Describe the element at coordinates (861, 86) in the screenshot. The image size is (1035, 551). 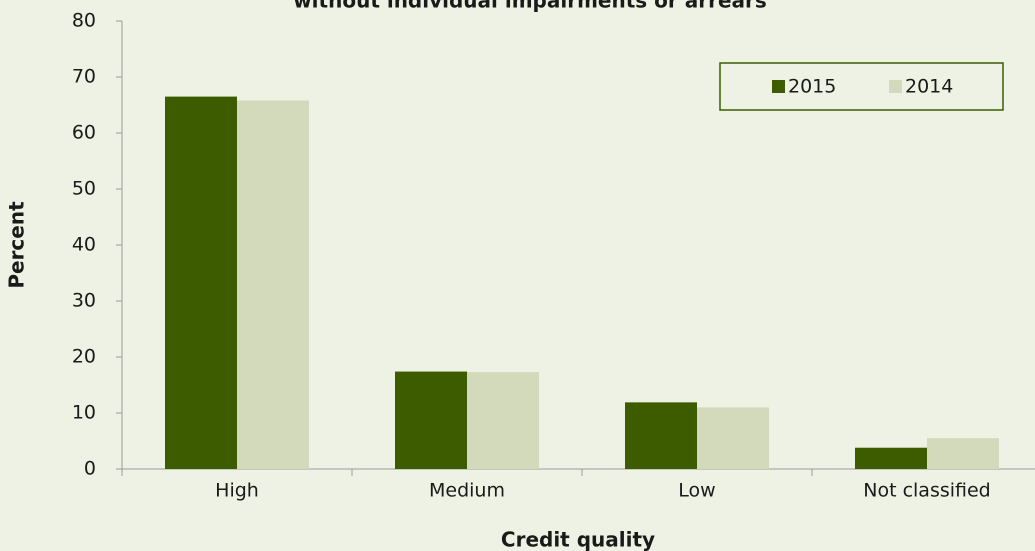
I see `legend-box` at that location.